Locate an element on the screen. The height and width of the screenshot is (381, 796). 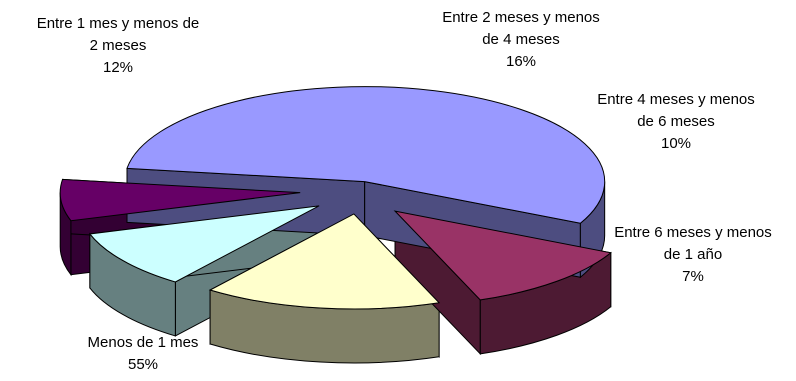
slice-category-label: Entre 4 meses y menos is located at coordinates (676, 99).